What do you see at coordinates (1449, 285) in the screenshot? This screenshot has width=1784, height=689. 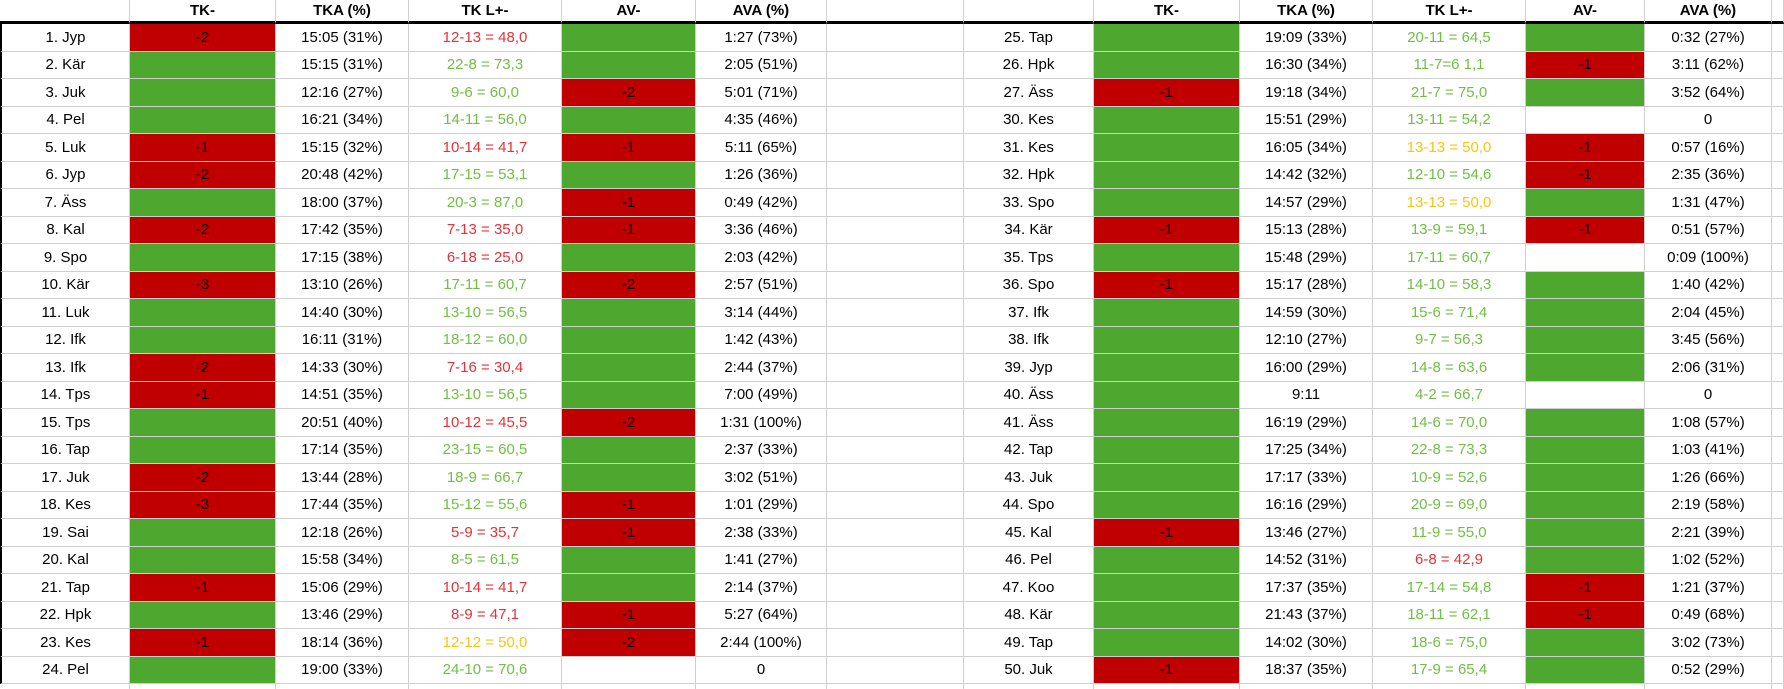 I see `right-tk-l-cell: 14-10 = 58,3` at bounding box center [1449, 285].